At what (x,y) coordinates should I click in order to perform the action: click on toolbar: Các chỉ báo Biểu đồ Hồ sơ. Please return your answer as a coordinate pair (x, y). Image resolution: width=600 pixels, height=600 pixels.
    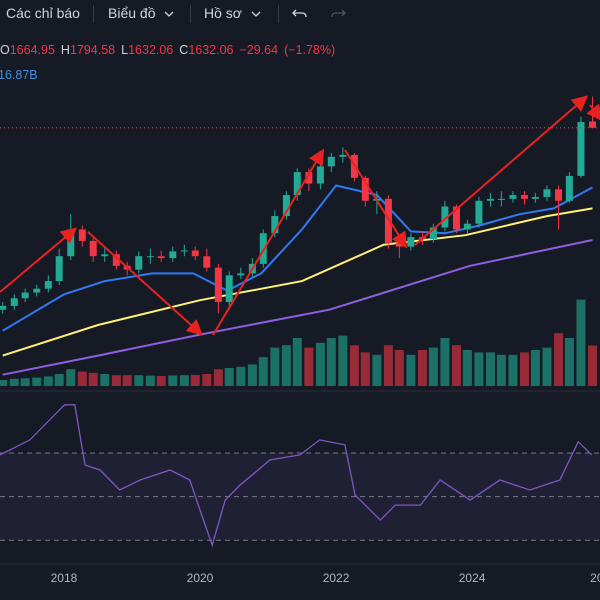
    Looking at the image, I should click on (300, 14).